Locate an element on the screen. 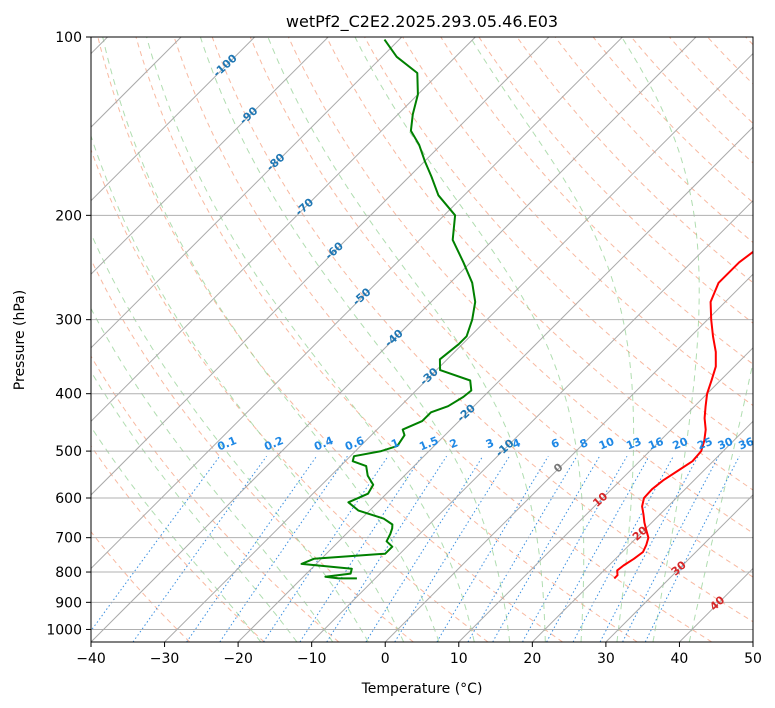 Image resolution: width=775 pixels, height=708 pixels. y-tick-label: 1000 is located at coordinates (64, 630).